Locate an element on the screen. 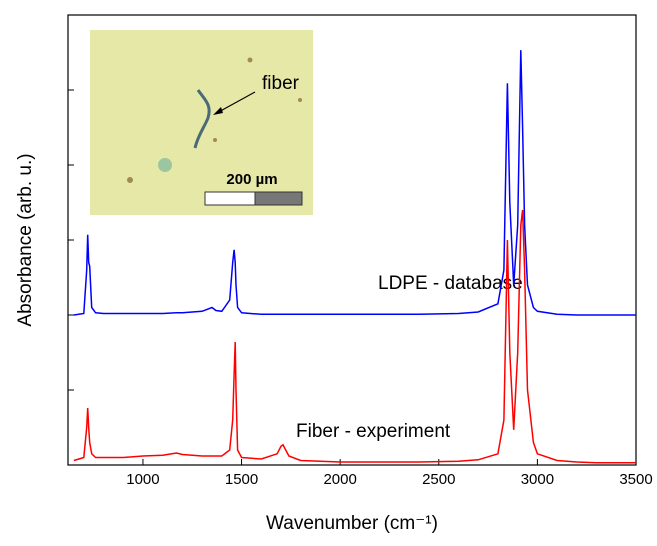  inset: fiber 200 µm is located at coordinates (201, 122).